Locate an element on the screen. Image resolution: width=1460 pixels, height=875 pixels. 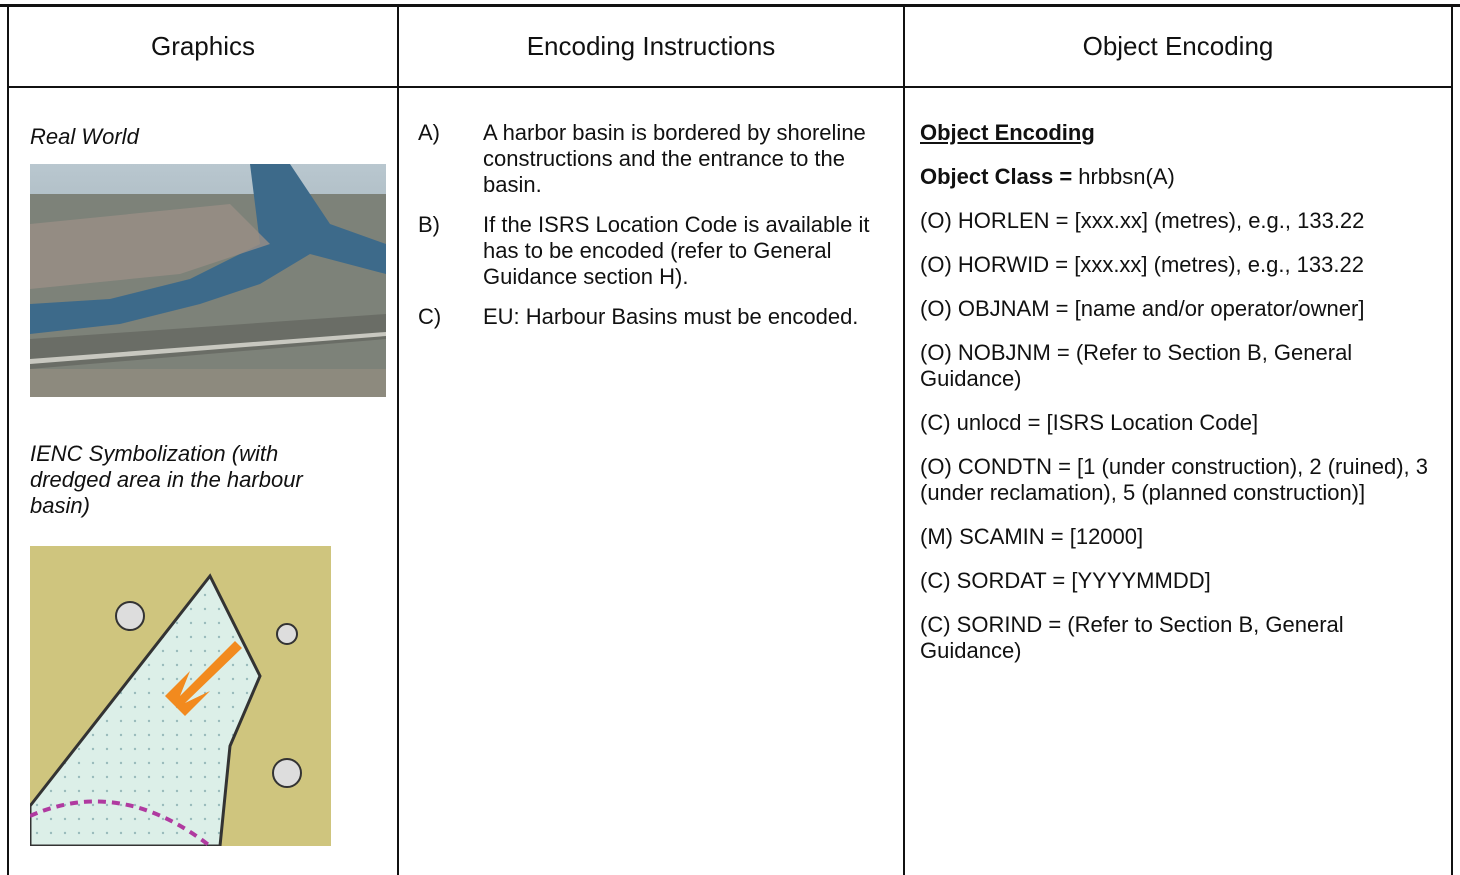
top-border is located at coordinates (730, 5).